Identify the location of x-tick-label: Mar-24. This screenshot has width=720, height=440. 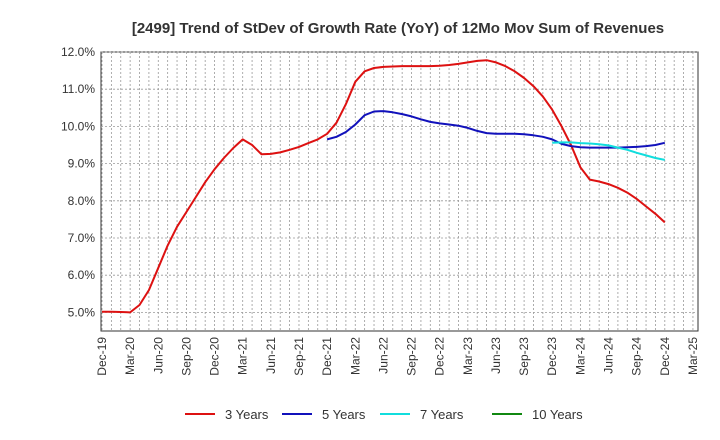
(580, 356).